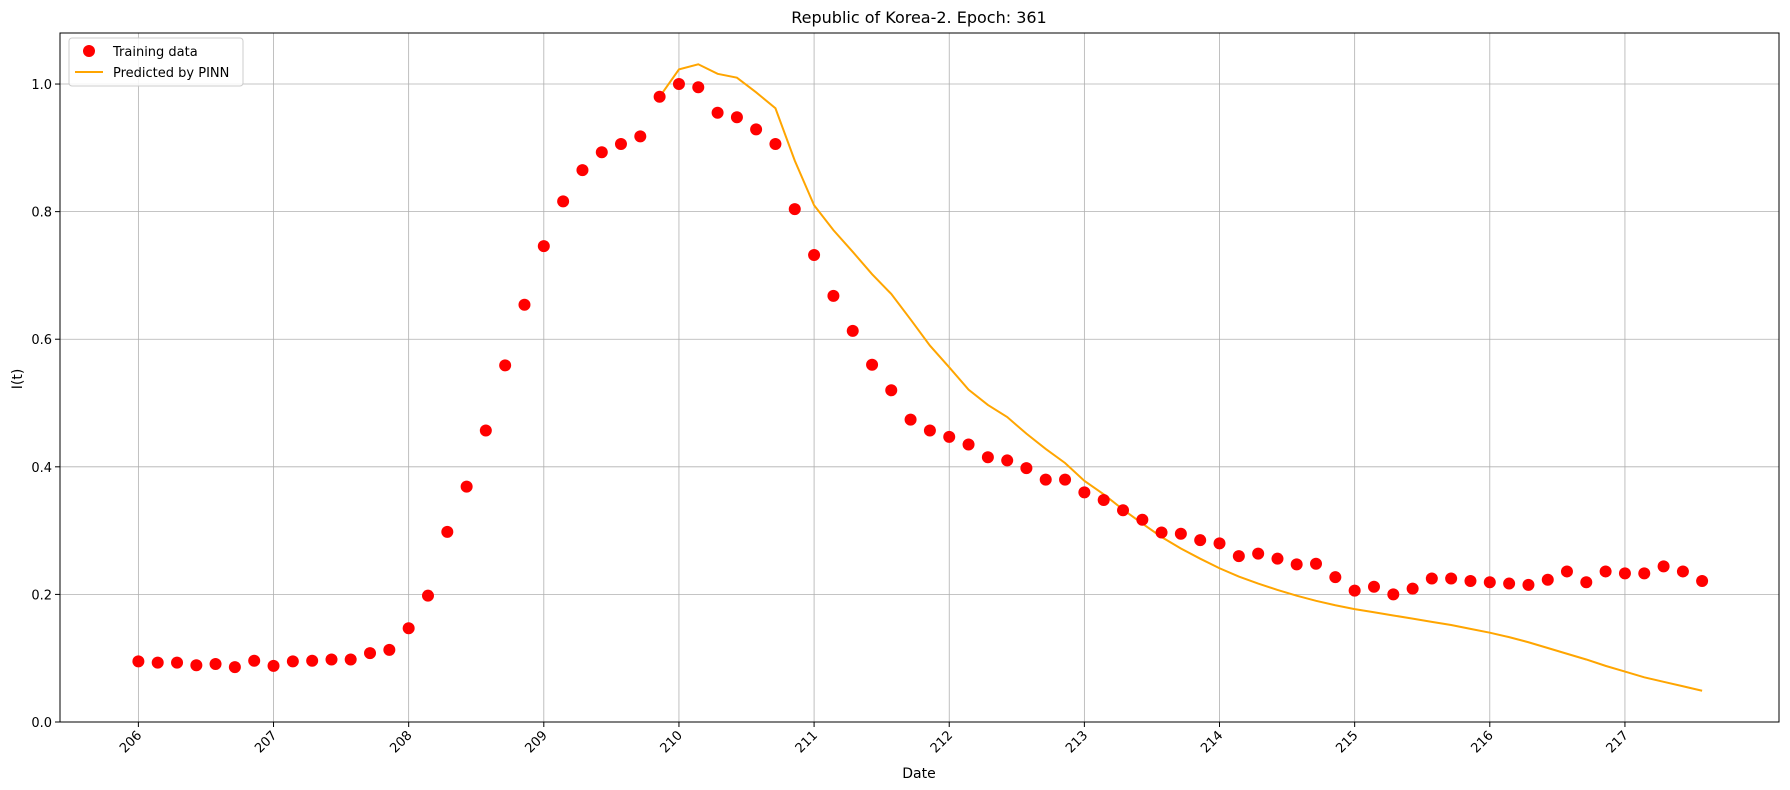  What do you see at coordinates (874, 739) in the screenshot?
I see `x-axis: 206 207 208 209 210 211 212 213 214 215 216 217` at bounding box center [874, 739].